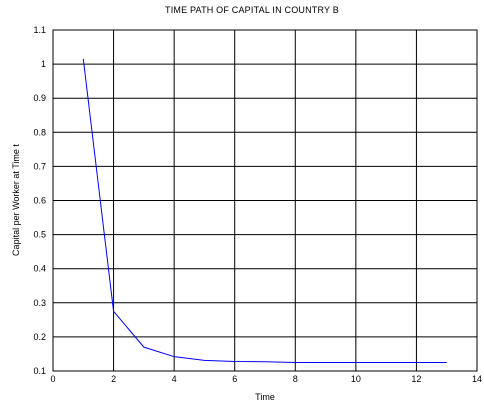 The image size is (484, 408). I want to click on y-tick-labels: 0.1 0.2 0.3 0.4 0.5 0.6 0.7 0.8 0.9 1 1.1, so click(39, 200).